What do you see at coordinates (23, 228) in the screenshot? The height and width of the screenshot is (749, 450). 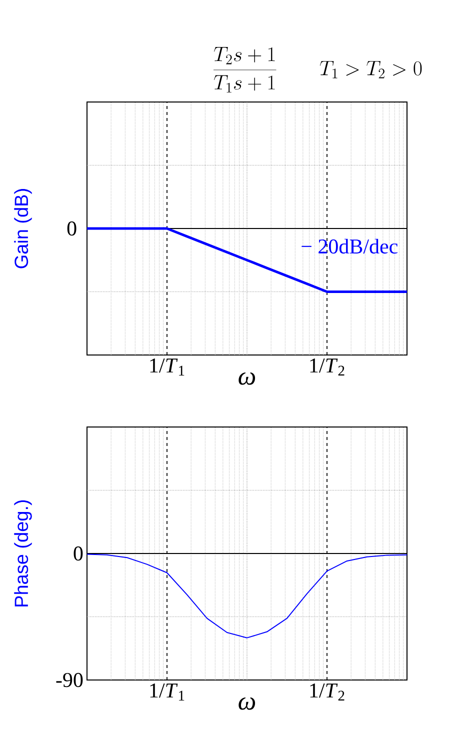 I see `y-axis-title: Gain (dB)` at bounding box center [23, 228].